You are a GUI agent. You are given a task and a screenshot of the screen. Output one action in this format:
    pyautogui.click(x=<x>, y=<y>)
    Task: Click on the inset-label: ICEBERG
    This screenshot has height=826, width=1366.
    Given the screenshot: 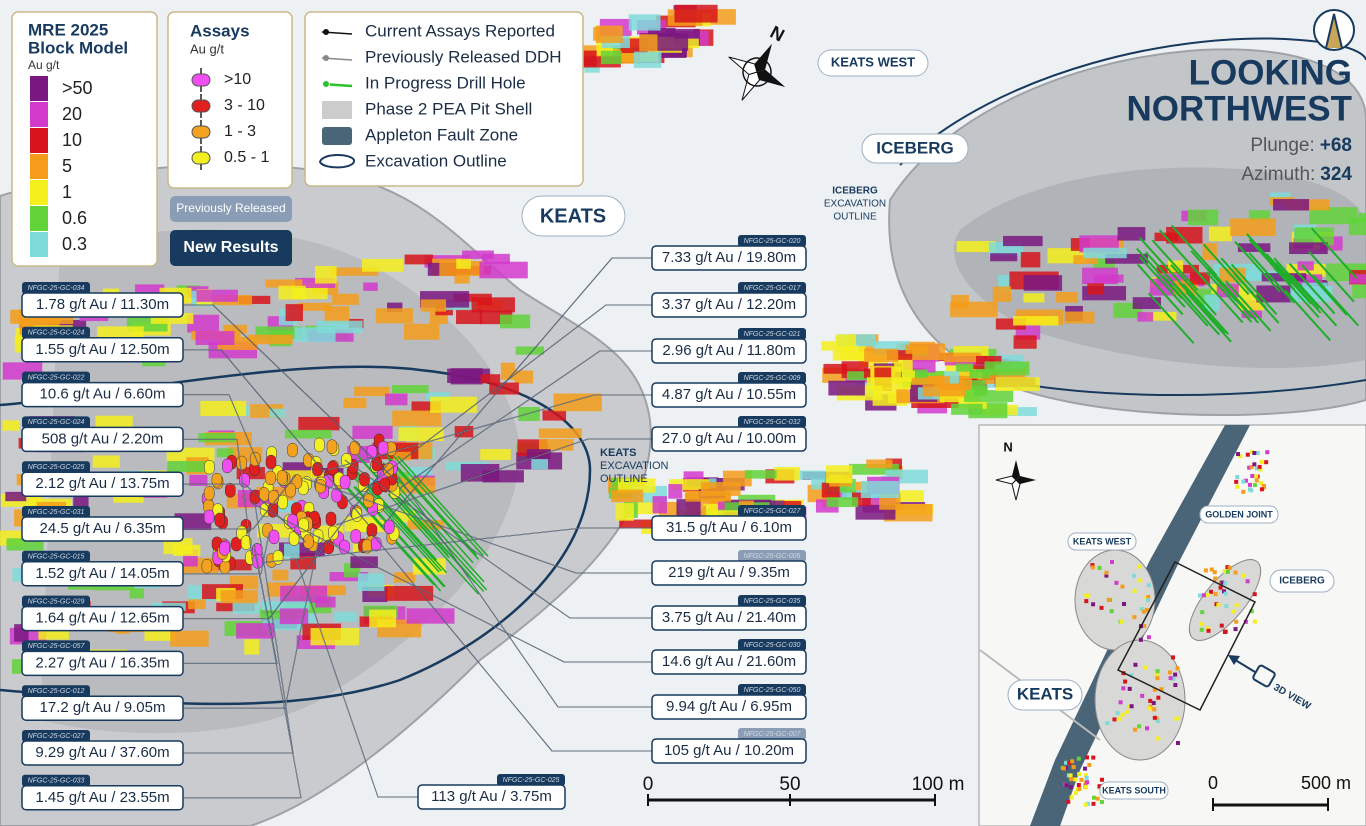 What is the action you would take?
    pyautogui.click(x=1302, y=581)
    